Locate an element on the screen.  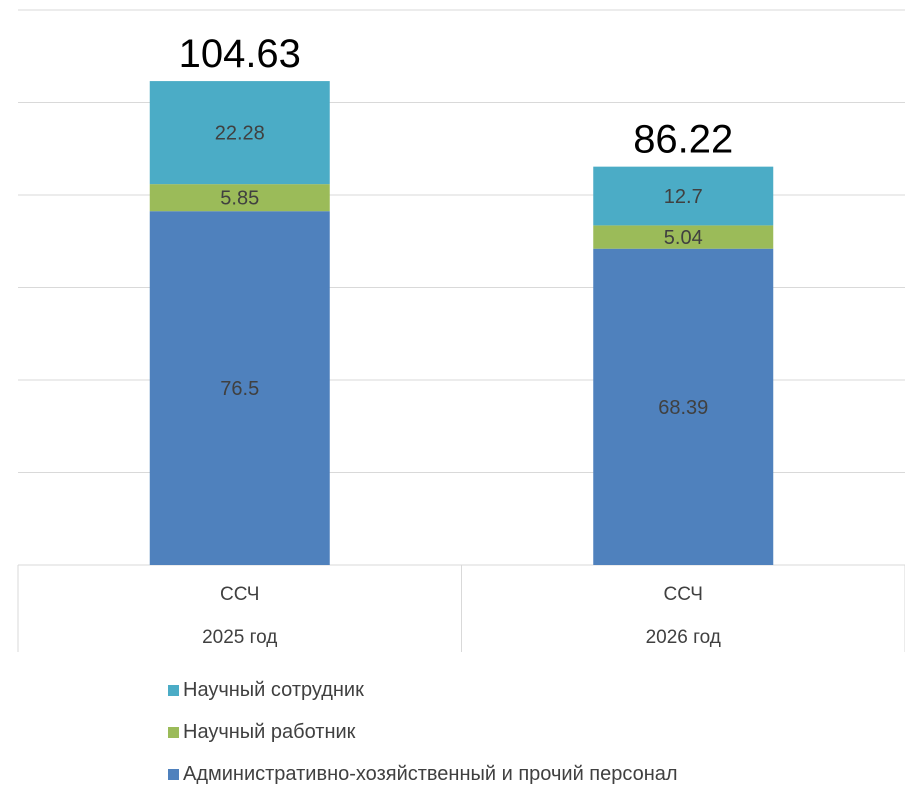
legend-item: Научный сотрудник is located at coordinates (423, 690).